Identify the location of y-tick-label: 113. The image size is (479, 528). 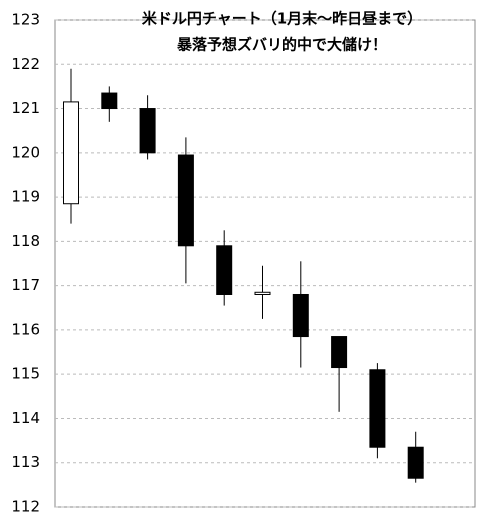
(25, 462).